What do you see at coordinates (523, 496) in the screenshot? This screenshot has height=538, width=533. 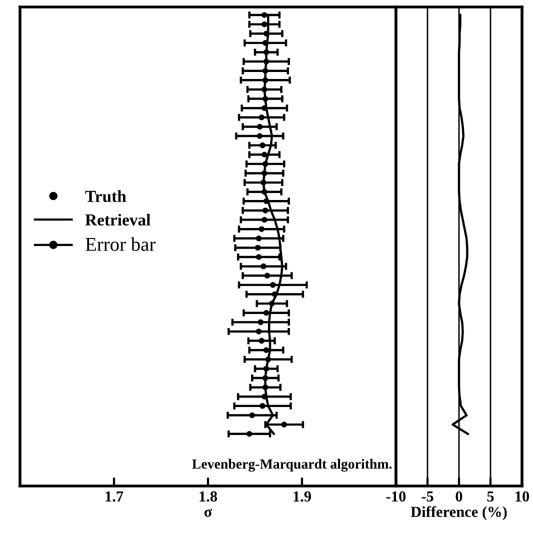 I see `x-tick-label: 10` at bounding box center [523, 496].